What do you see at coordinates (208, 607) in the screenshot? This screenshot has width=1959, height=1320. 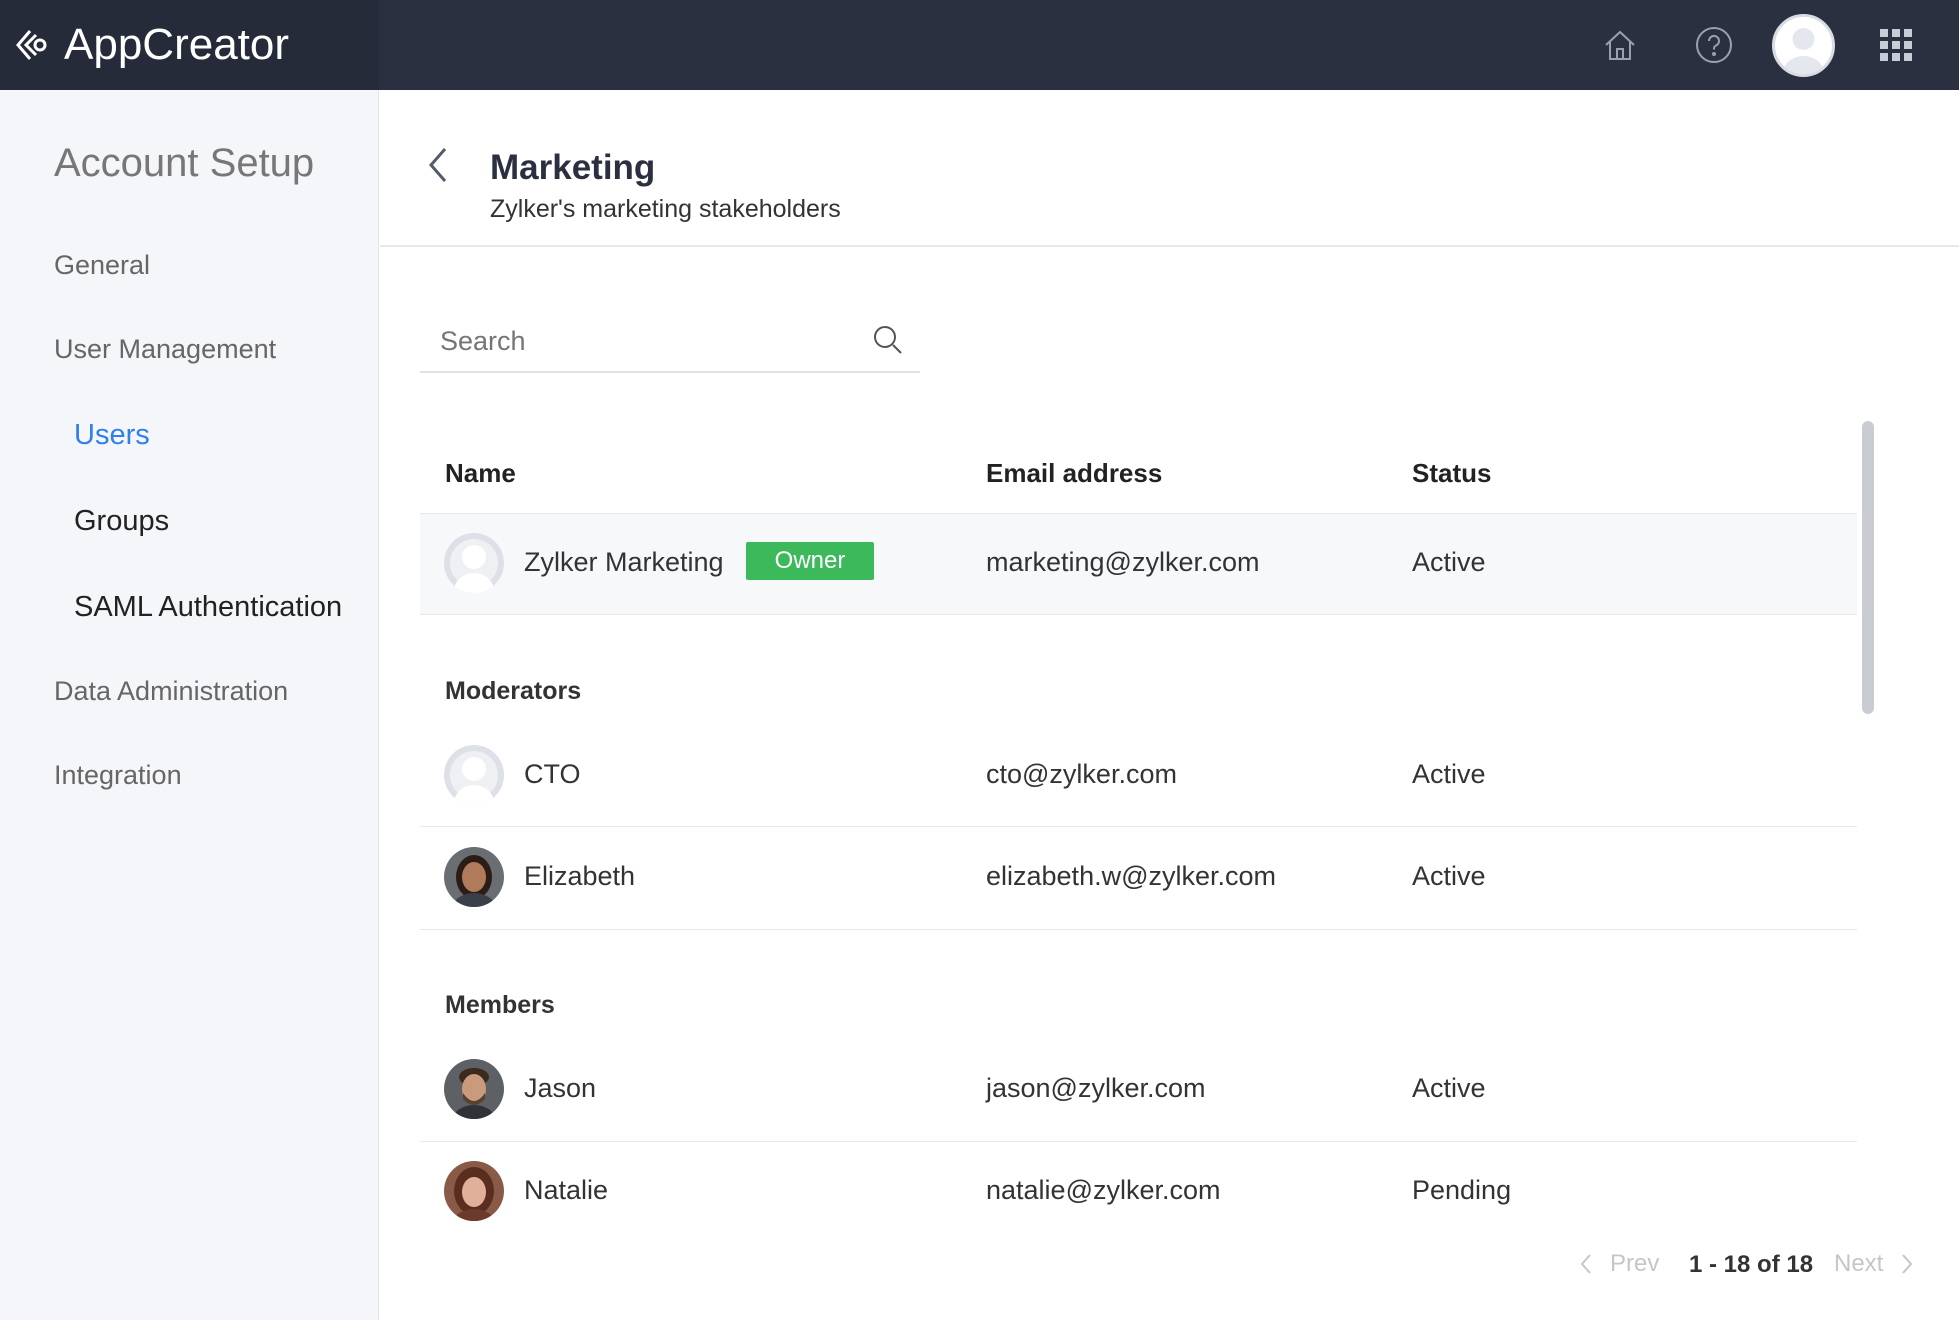 I see `sidebar-item-saml-authentication: SAML Authentication` at bounding box center [208, 607].